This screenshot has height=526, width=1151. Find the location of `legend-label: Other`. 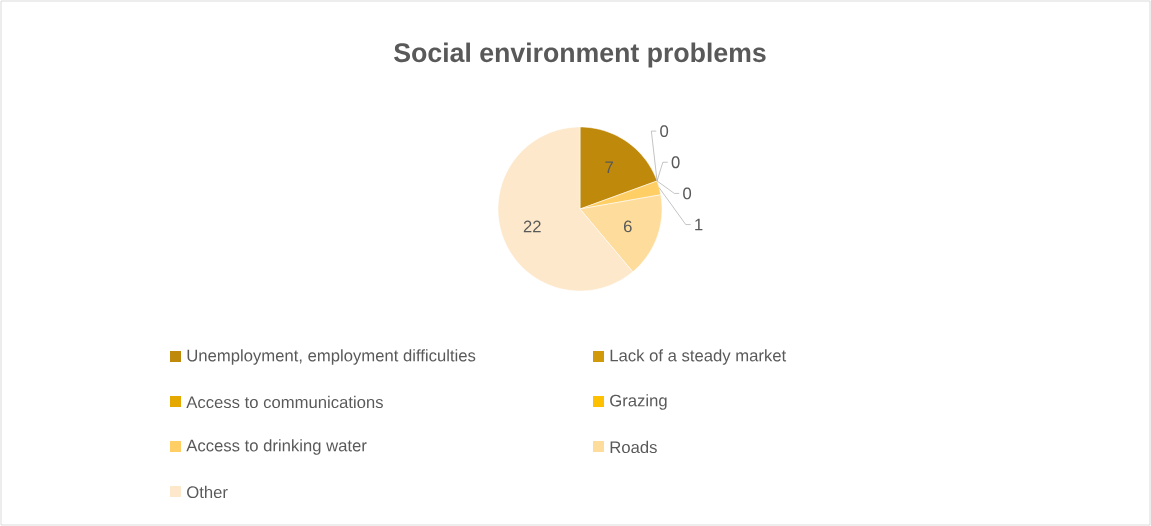

legend-label: Other is located at coordinates (207, 492).